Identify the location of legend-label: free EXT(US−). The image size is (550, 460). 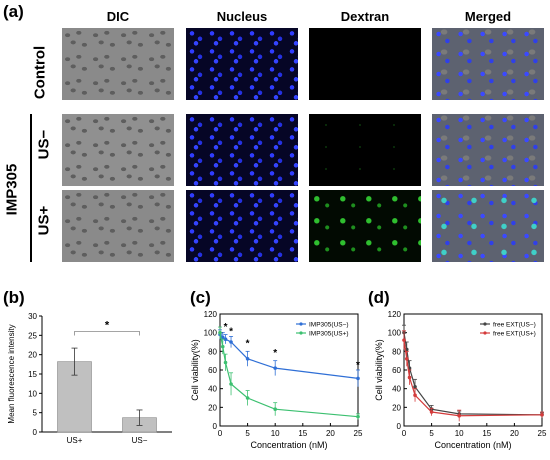
(514, 325).